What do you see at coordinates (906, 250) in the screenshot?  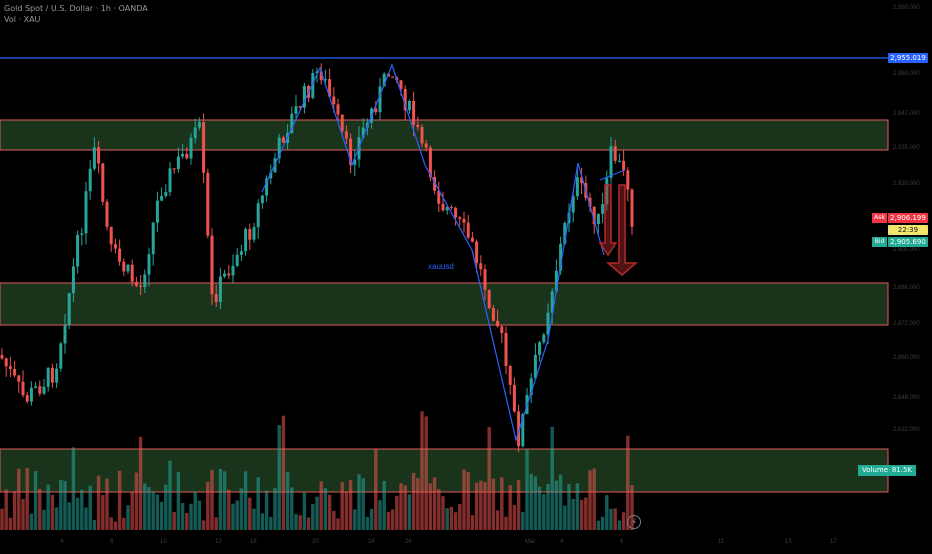 I see `price-axis-tick: 2,900.000` at bounding box center [906, 250].